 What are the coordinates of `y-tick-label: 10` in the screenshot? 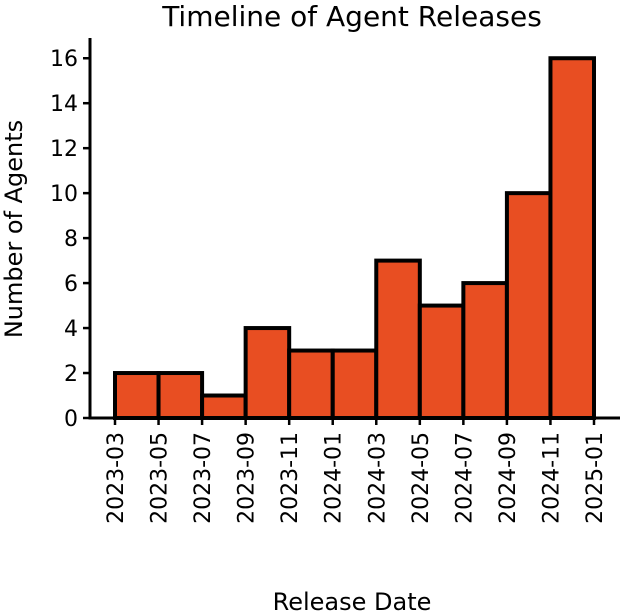 It's located at (64, 194).